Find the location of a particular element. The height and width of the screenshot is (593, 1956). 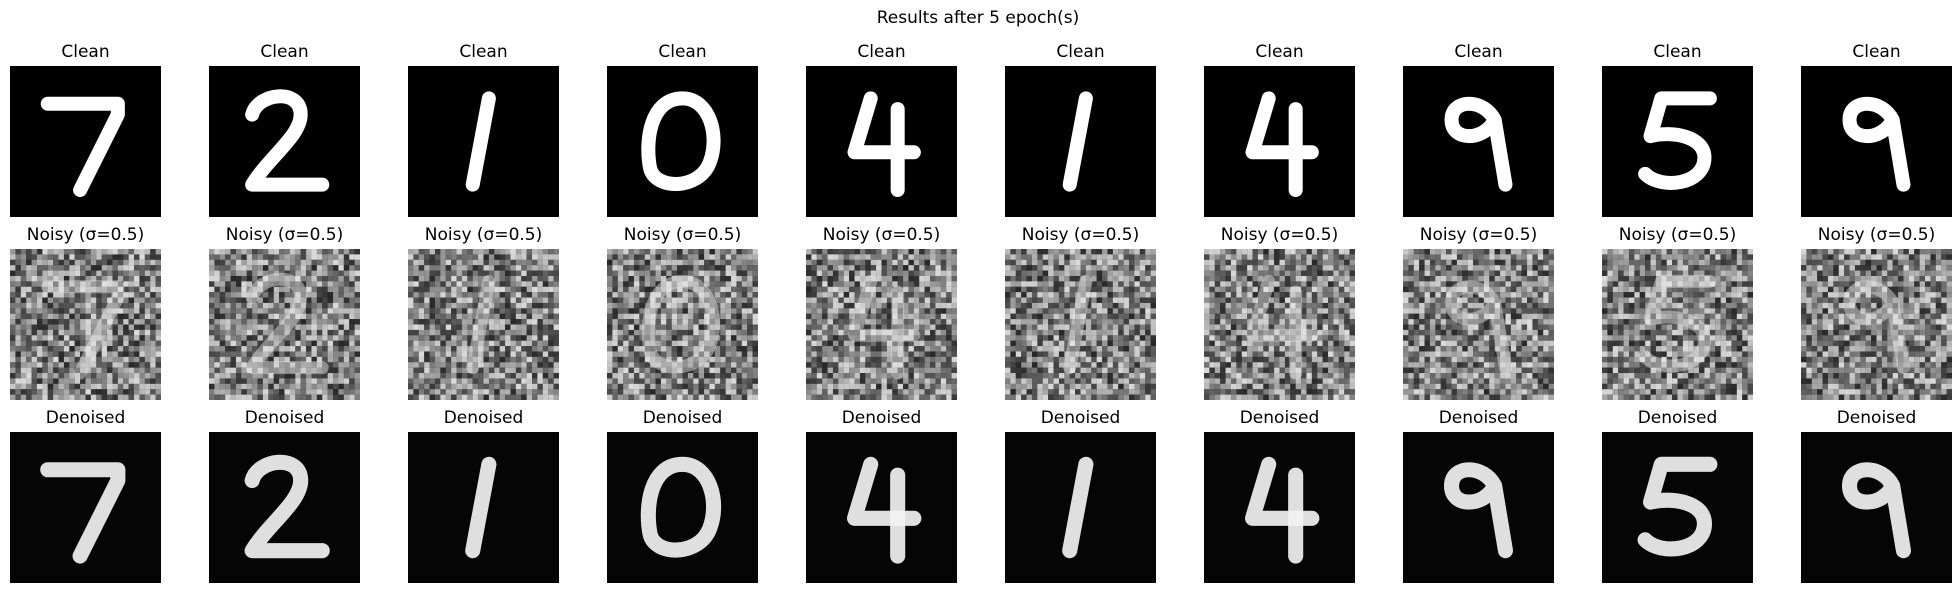

digit-5-denoised-image is located at coordinates (1677, 507).